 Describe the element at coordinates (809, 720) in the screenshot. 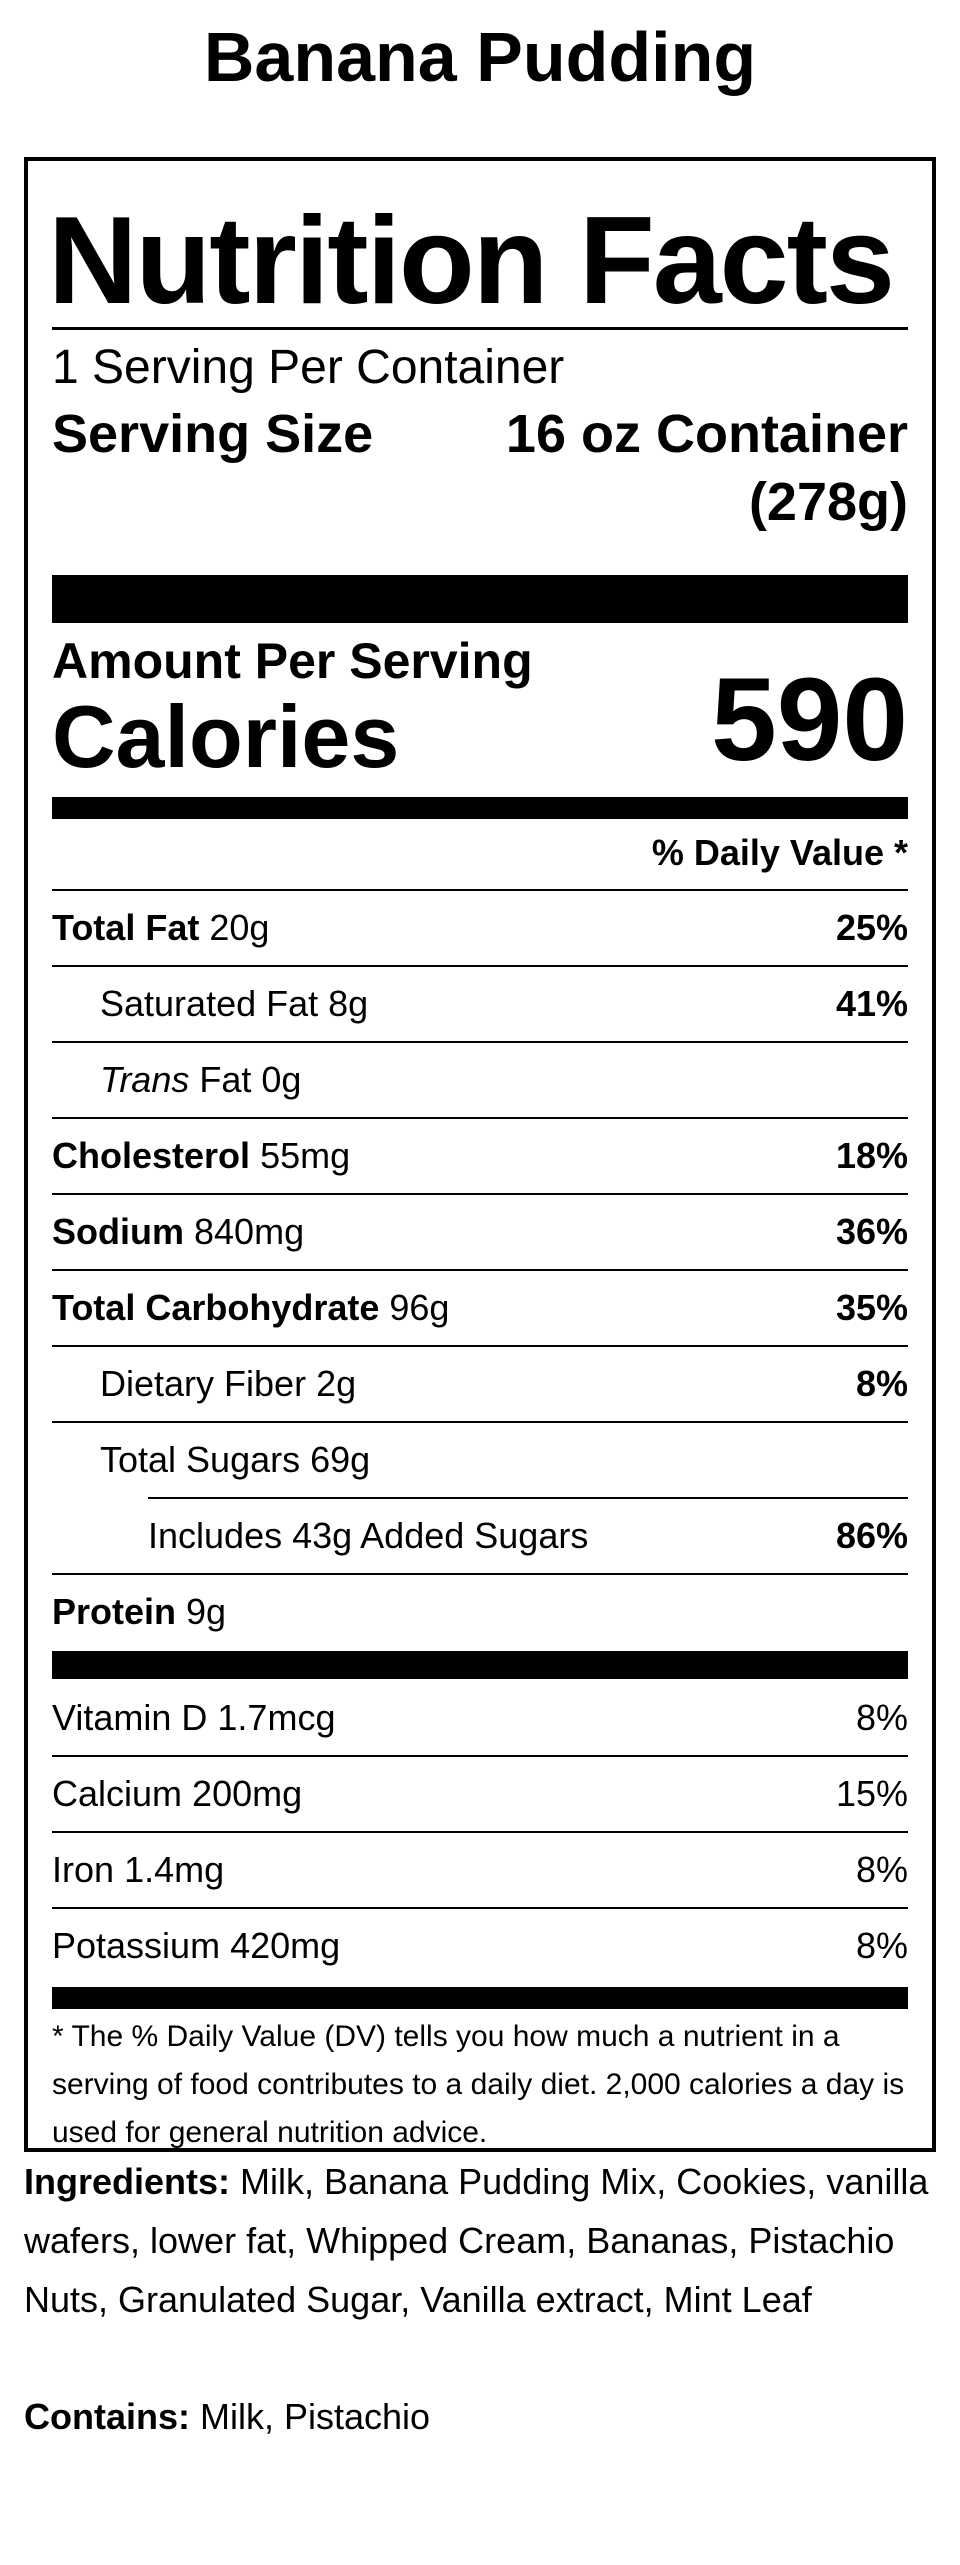

I see `calories-value: 590` at that location.